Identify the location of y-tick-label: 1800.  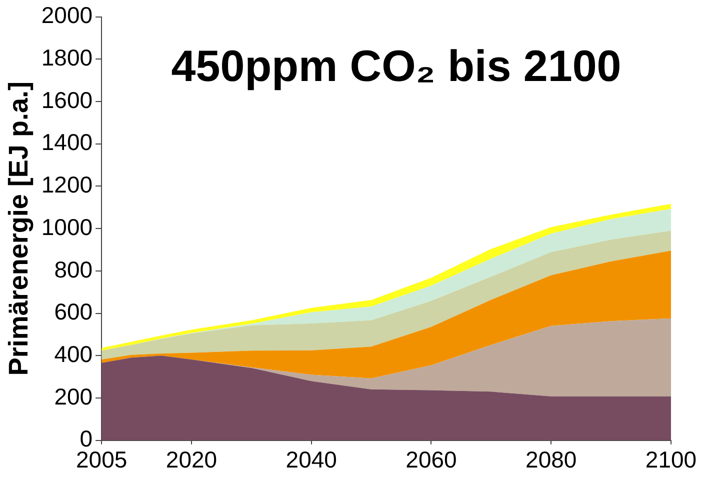
(67, 57).